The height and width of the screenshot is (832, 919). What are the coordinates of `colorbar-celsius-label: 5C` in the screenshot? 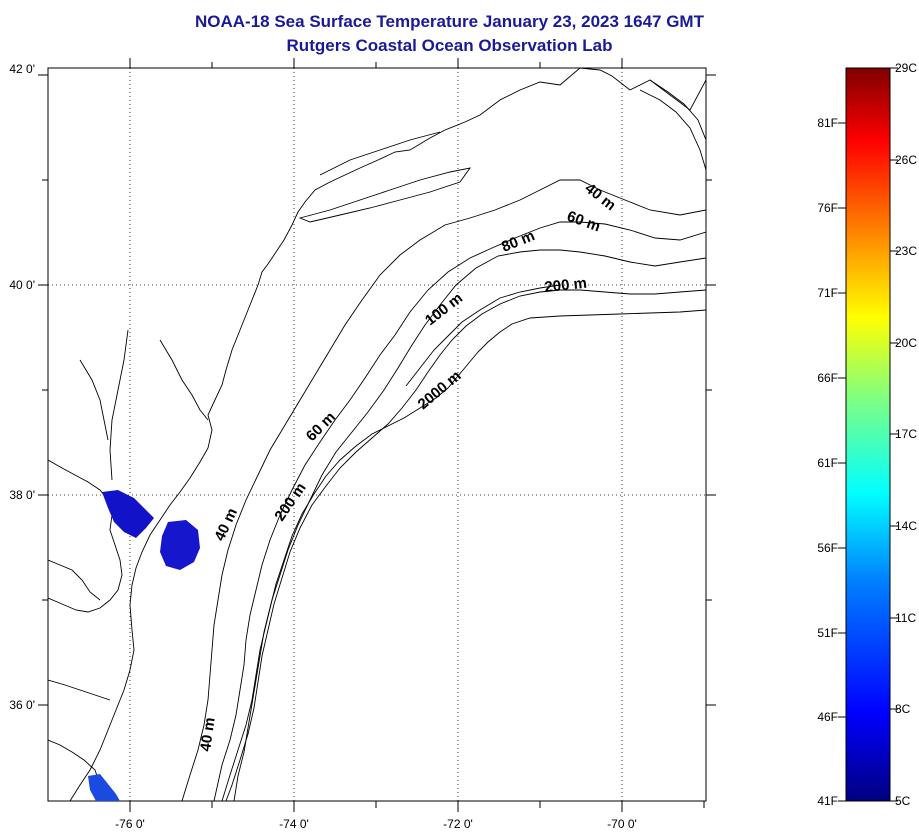 It's located at (903, 801).